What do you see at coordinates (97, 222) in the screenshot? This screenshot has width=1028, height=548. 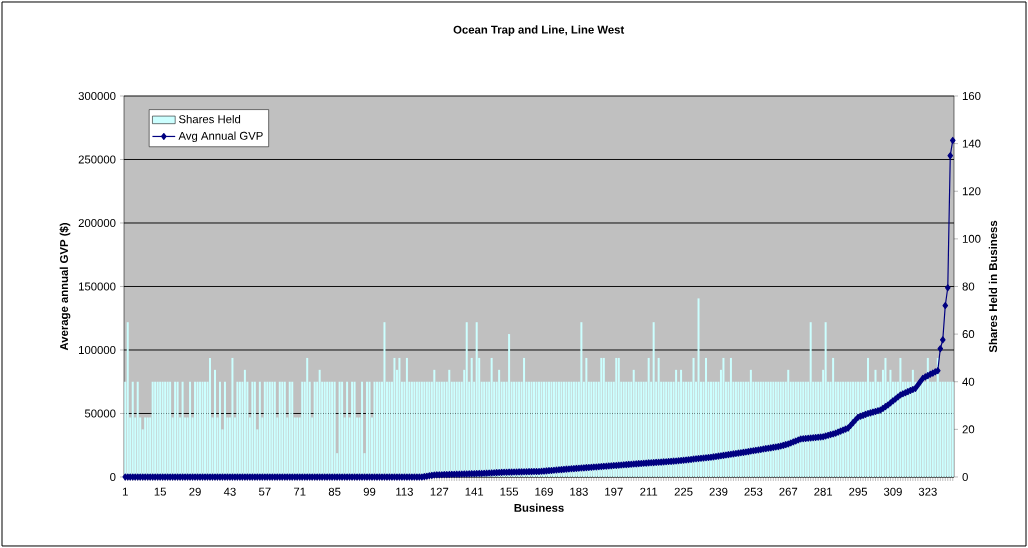 I see `y-tick-label: 200000` at bounding box center [97, 222].